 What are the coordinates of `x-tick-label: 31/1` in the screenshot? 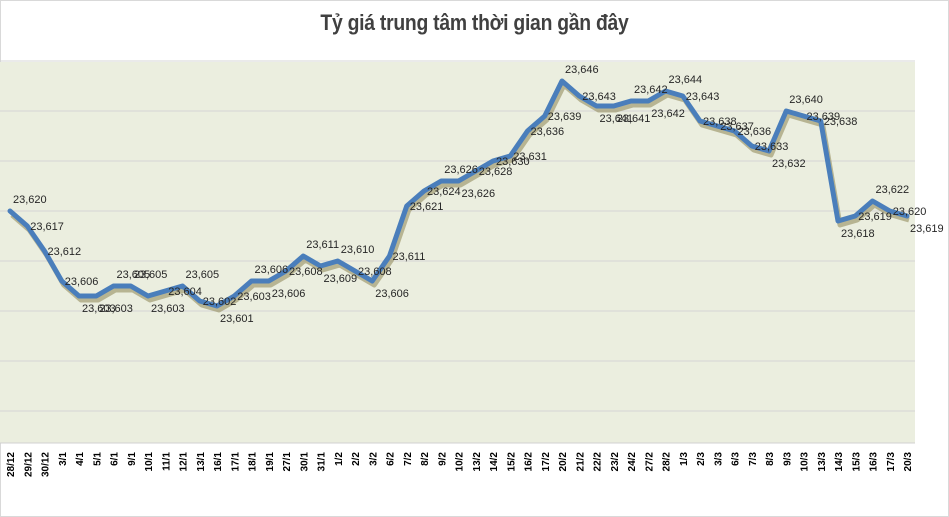 It's located at (322, 462).